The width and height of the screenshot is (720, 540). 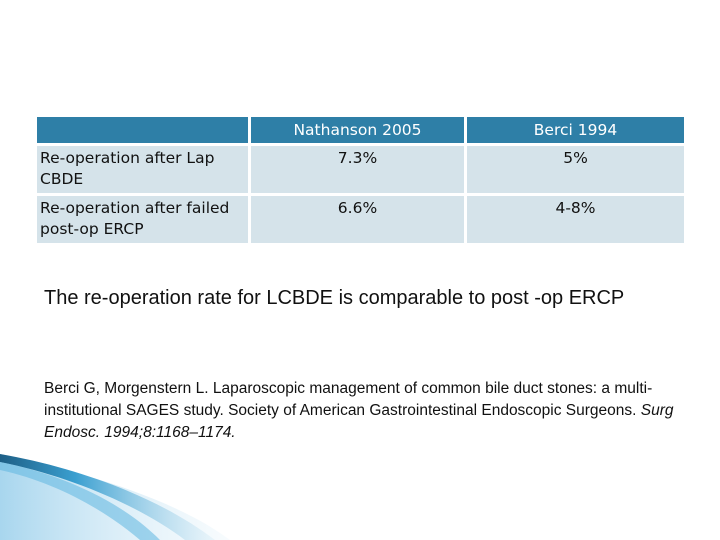 I want to click on table-row: Re-operation after Lap CBDE 7.3% 5%, so click(x=360, y=171).